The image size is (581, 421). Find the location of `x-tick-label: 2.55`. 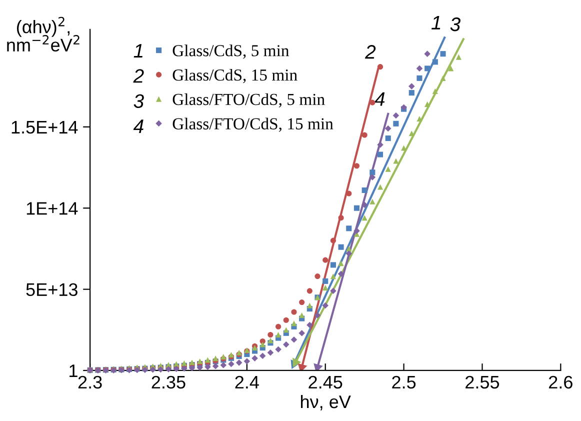

x-tick-label: 2.55 is located at coordinates (483, 382).